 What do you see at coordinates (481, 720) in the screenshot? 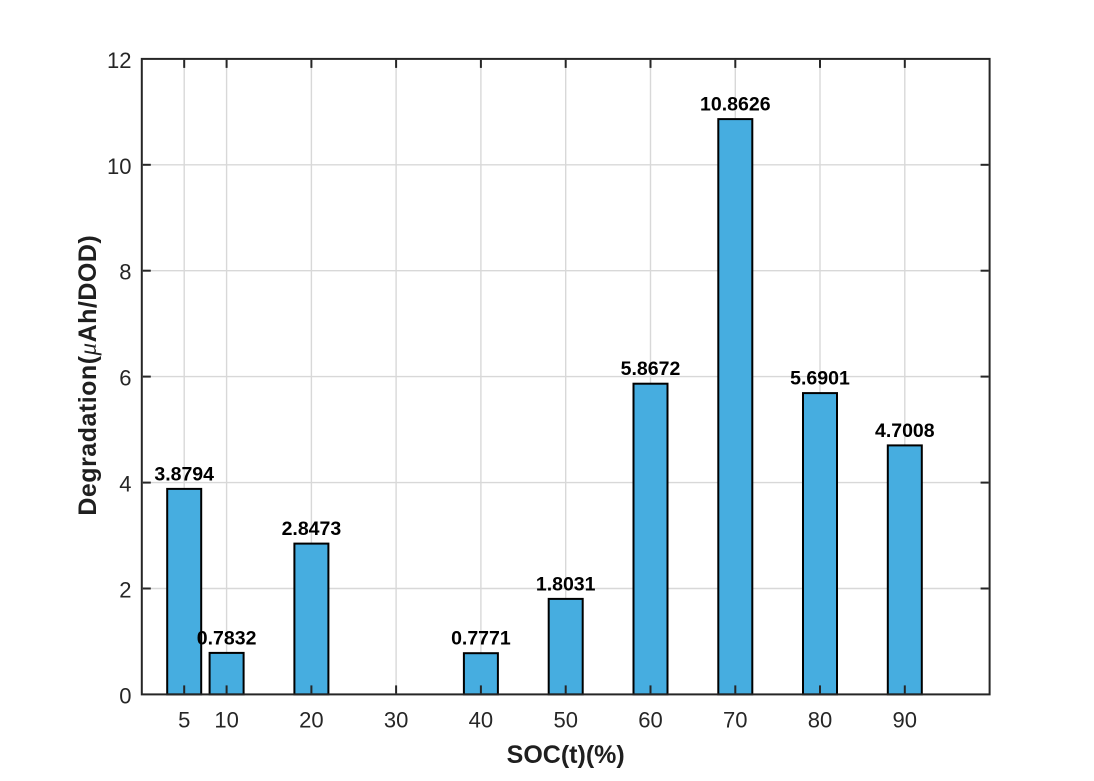
I see `svg-text: 40` at bounding box center [481, 720].